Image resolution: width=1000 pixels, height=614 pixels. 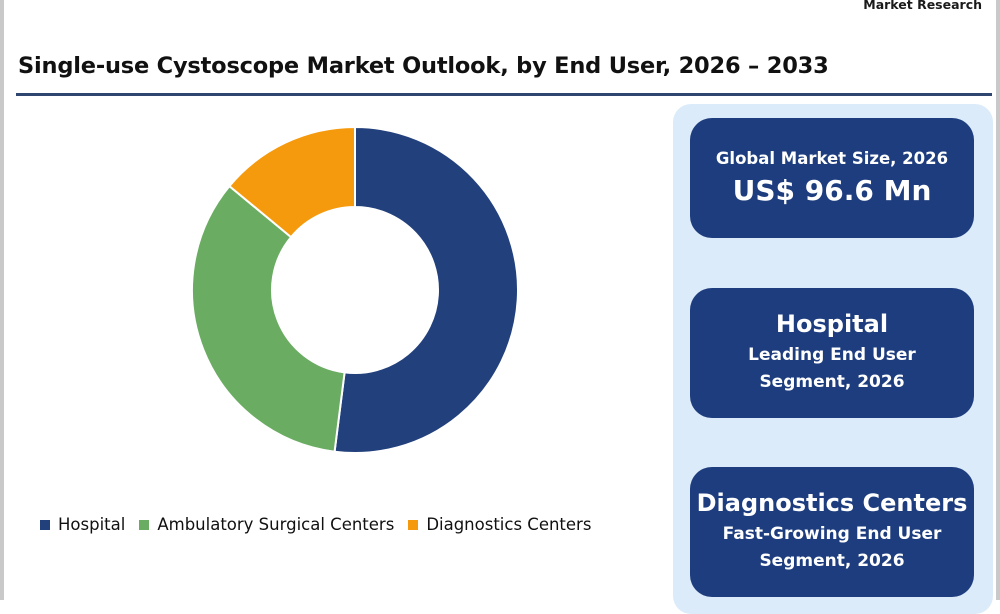 I want to click on legend-swatch-ambulatory, so click(x=144, y=524).